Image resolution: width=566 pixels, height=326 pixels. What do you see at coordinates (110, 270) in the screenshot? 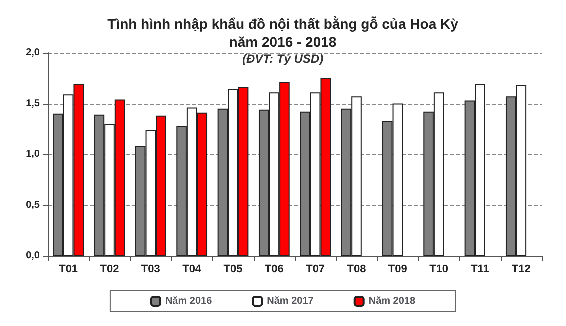
I see `x-tick-label: T02` at bounding box center [110, 270].